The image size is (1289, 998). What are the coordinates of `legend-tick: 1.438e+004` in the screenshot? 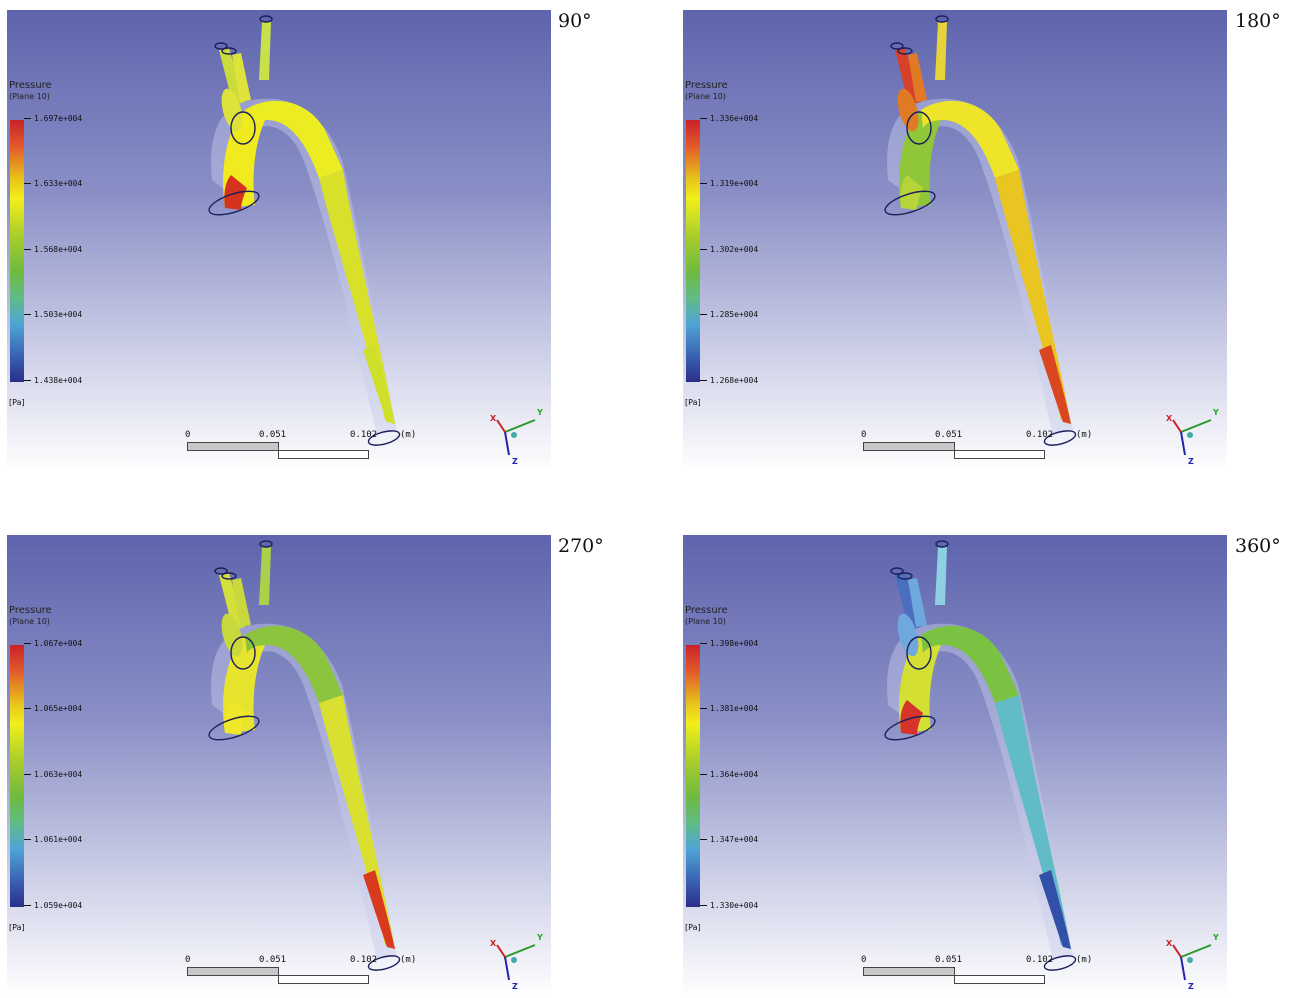 It's located at (53, 380).